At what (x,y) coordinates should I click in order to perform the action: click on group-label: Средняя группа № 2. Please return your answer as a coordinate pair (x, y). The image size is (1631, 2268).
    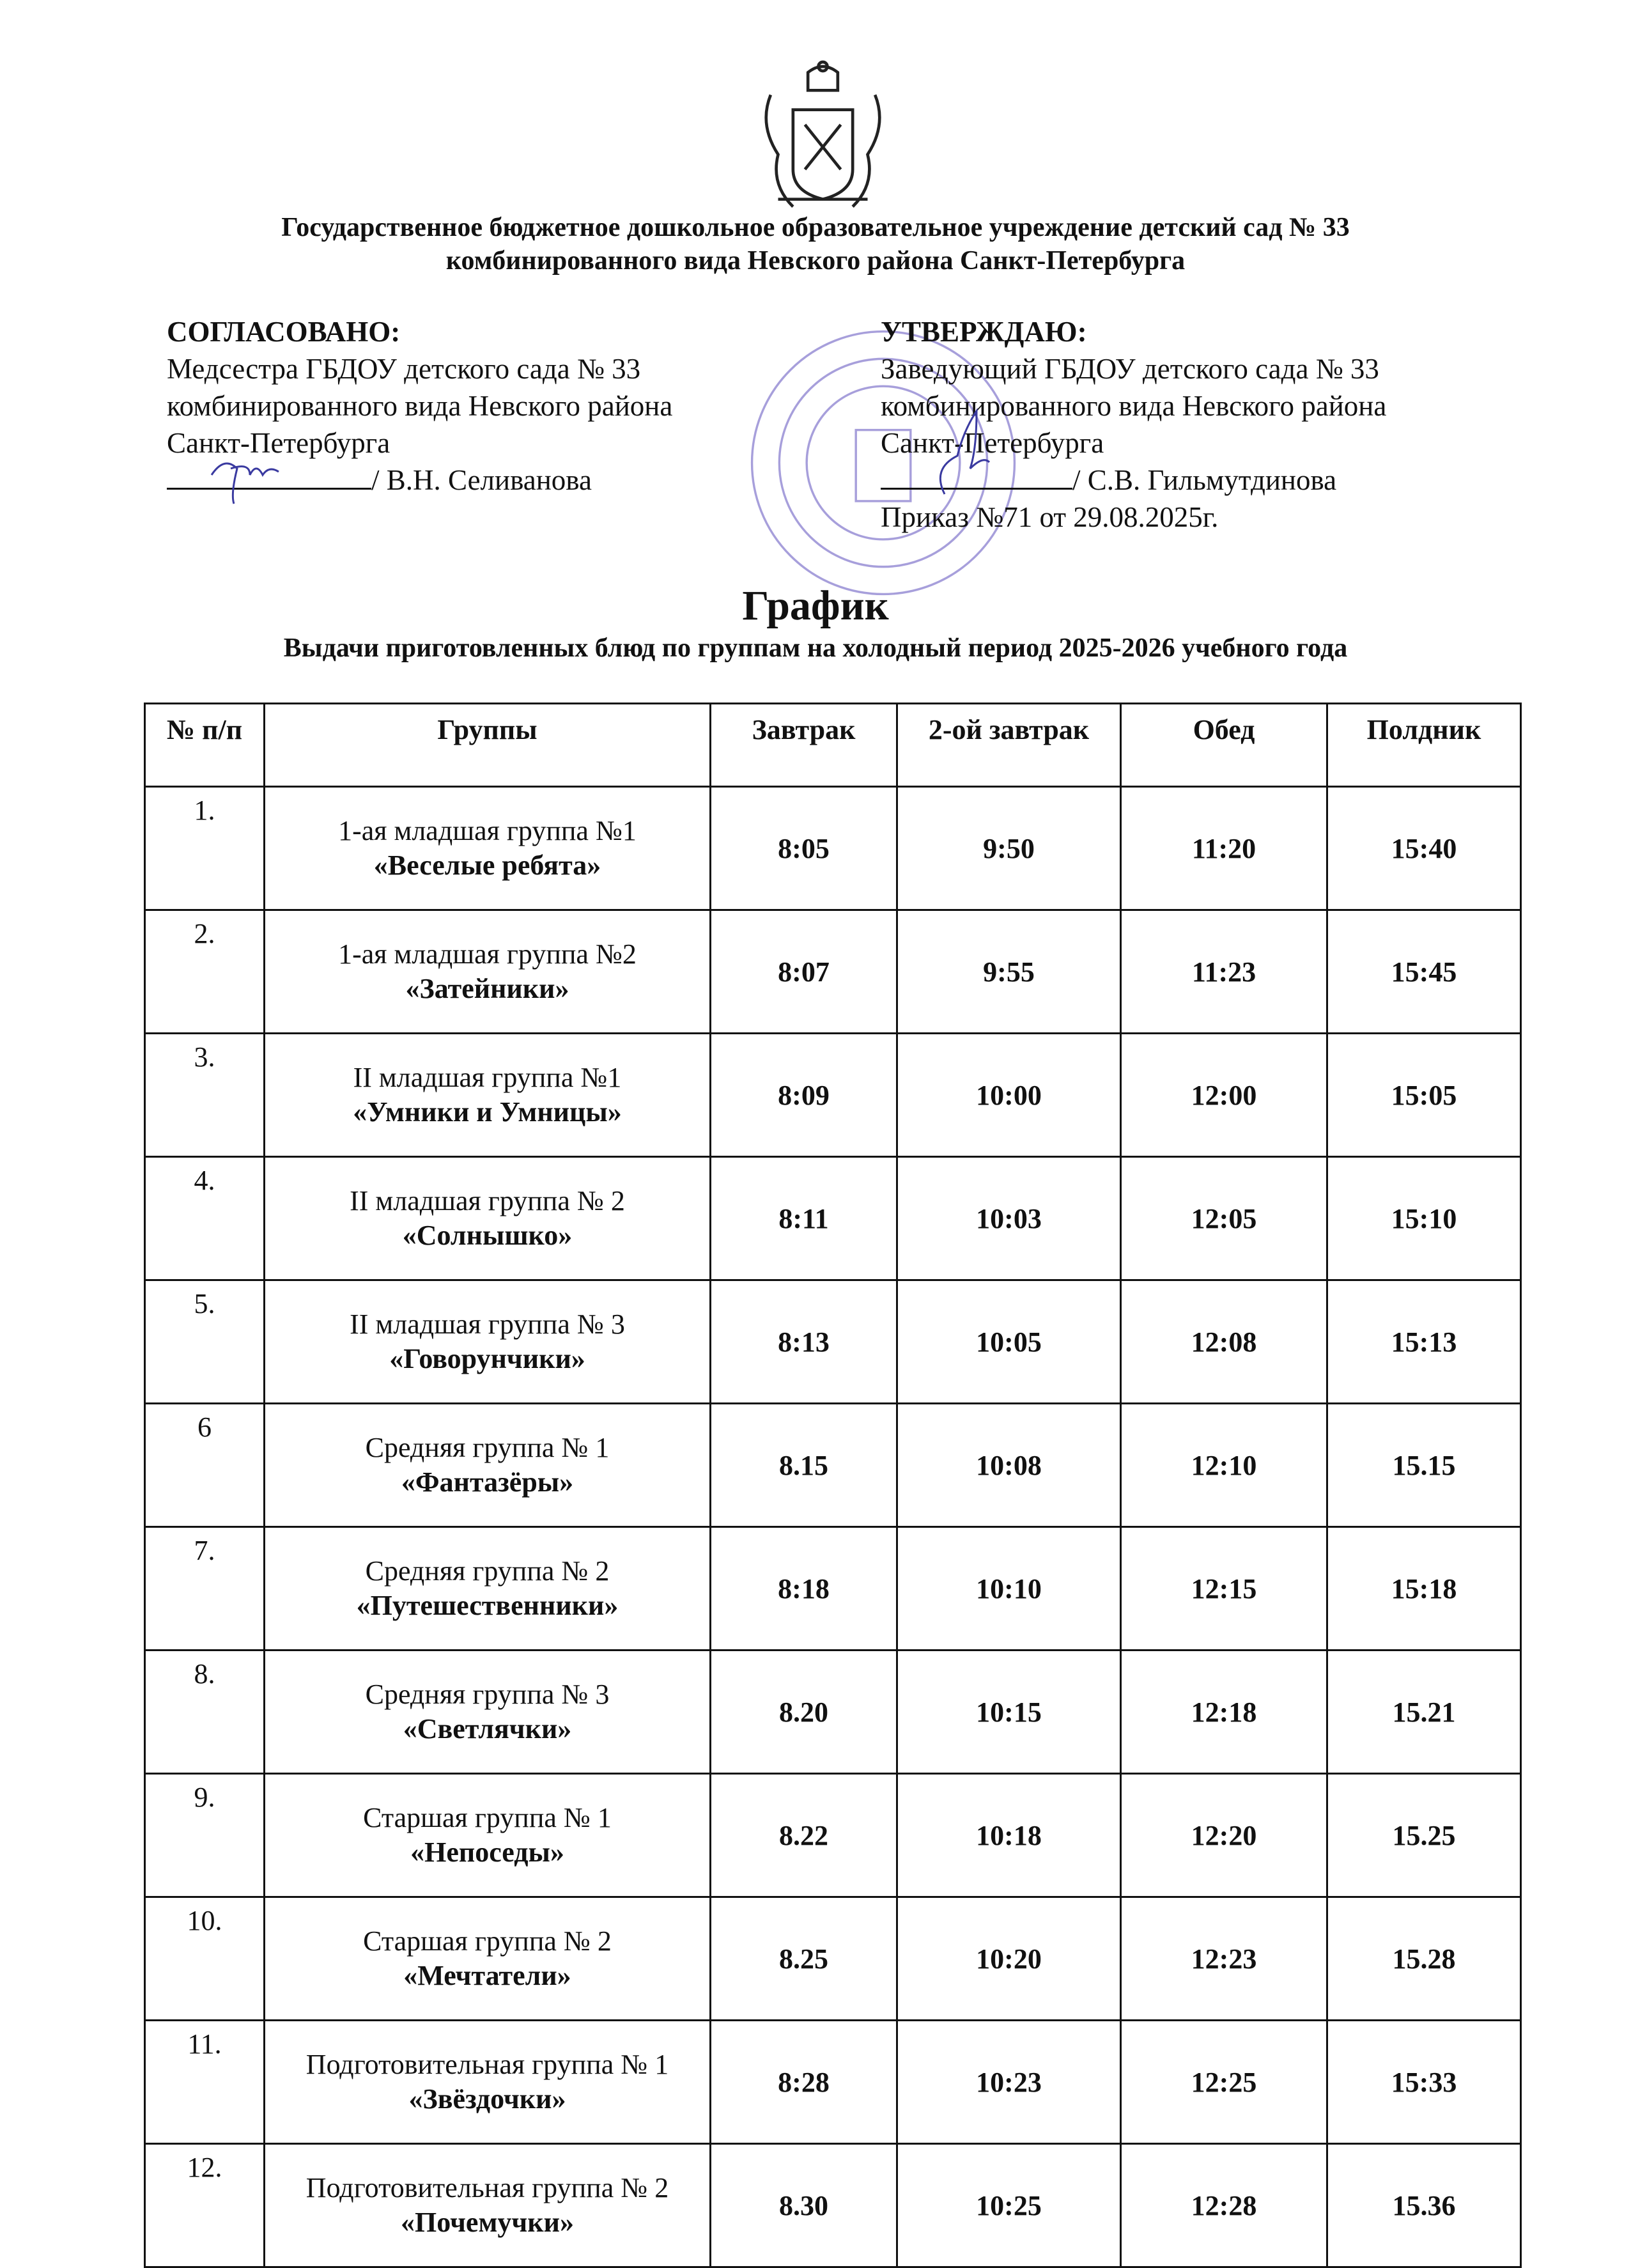
    Looking at the image, I should click on (487, 1571).